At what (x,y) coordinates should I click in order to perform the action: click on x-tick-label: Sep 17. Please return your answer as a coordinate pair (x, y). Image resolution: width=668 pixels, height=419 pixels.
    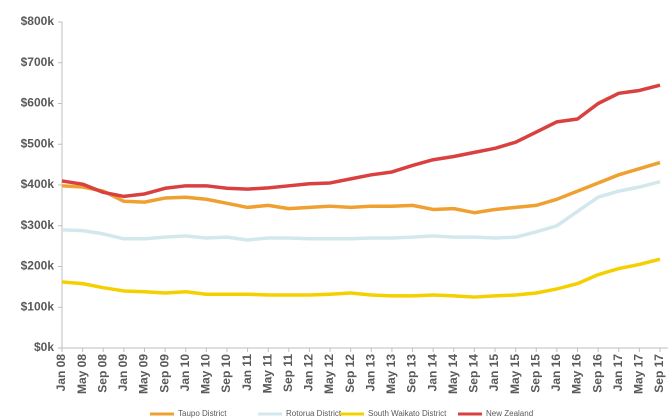
    Looking at the image, I should click on (659, 373).